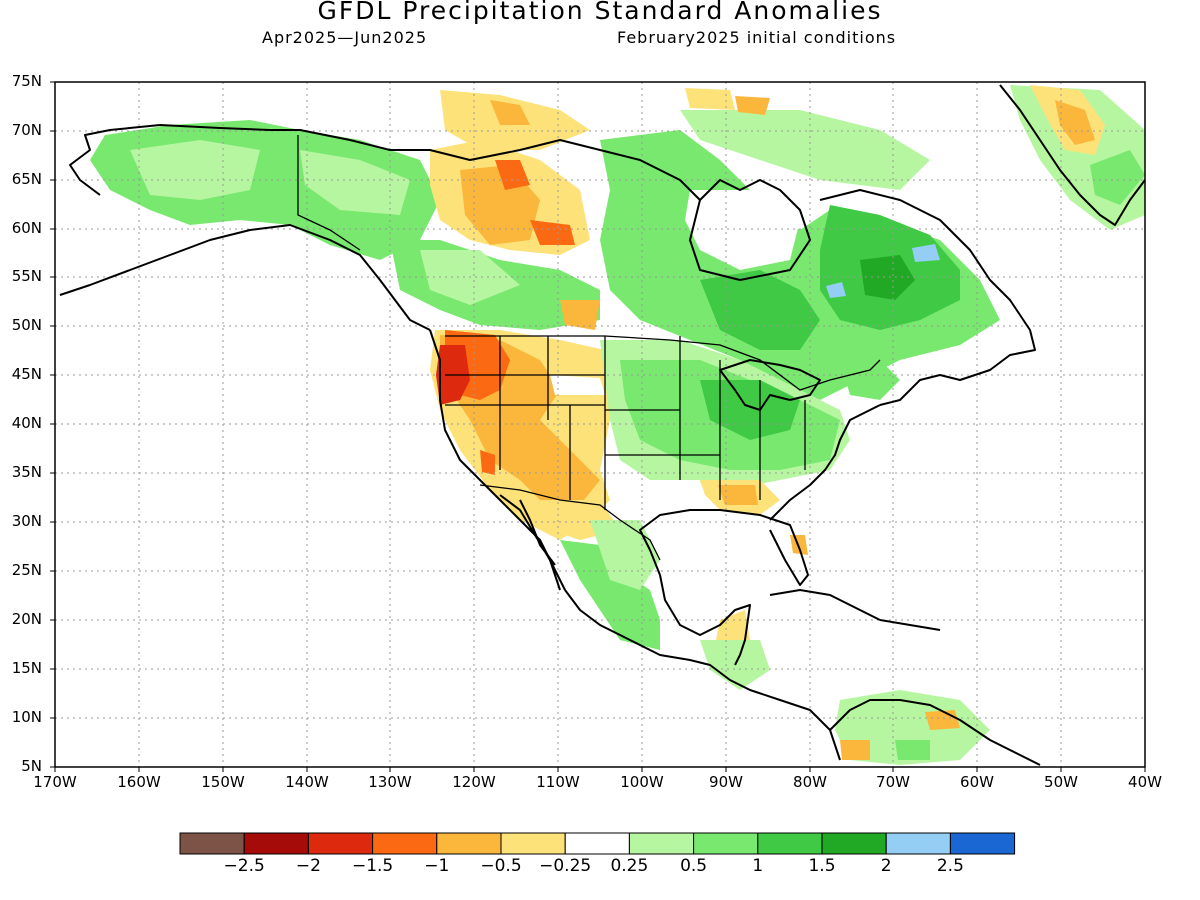  What do you see at coordinates (942, 720) in the screenshot?
I see `colombia-dry` at bounding box center [942, 720].